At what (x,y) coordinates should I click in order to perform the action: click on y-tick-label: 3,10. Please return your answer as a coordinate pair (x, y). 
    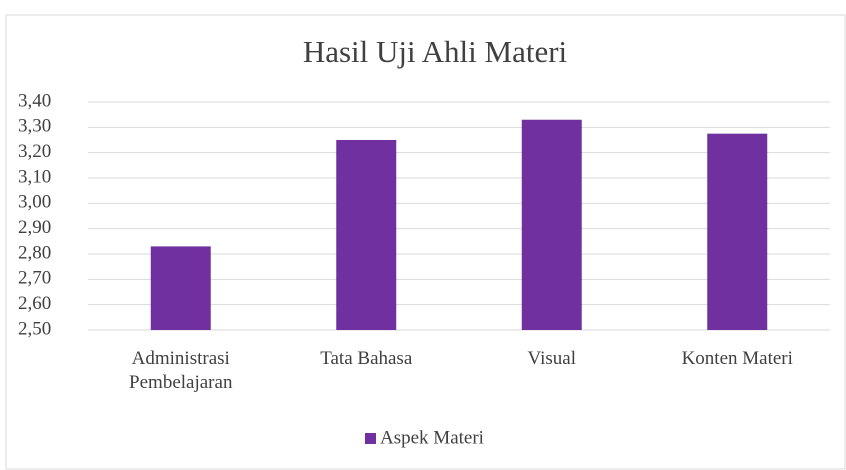
    Looking at the image, I should click on (34, 176).